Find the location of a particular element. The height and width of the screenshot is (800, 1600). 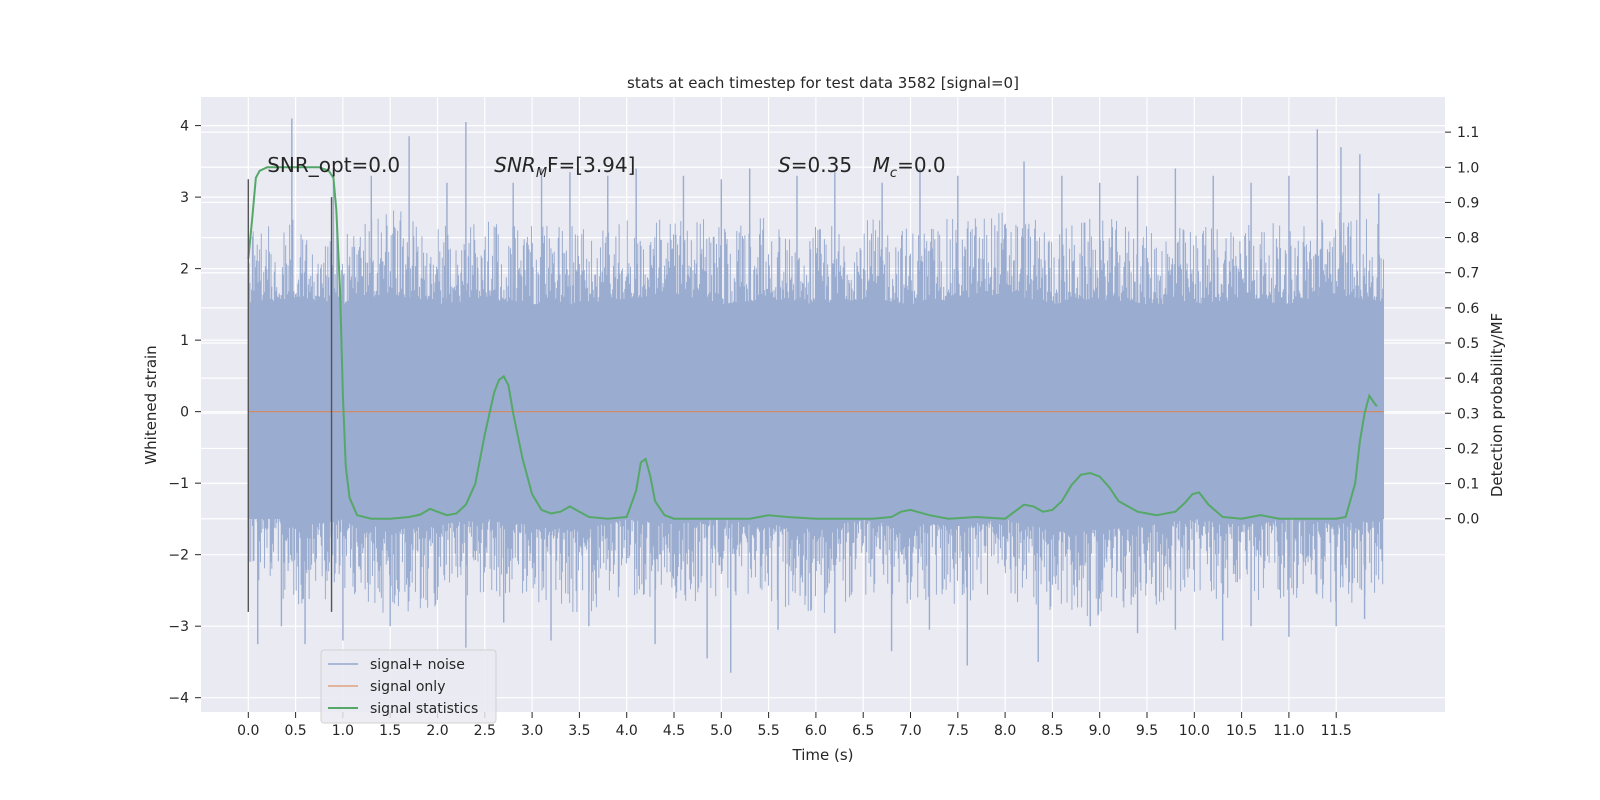

legend-box is located at coordinates (408, 686).